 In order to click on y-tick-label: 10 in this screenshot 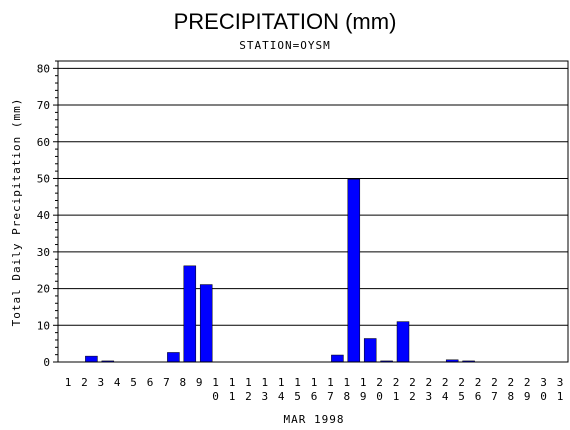, I will do `click(43, 325)`.